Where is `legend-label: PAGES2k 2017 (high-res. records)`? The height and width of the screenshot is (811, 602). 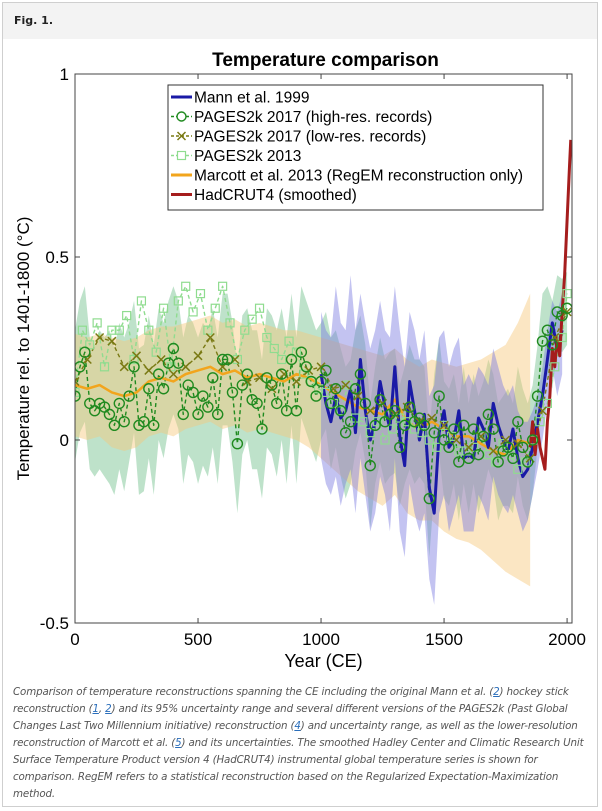
legend-label: PAGES2k 2017 (high-res. records) is located at coordinates (313, 117).